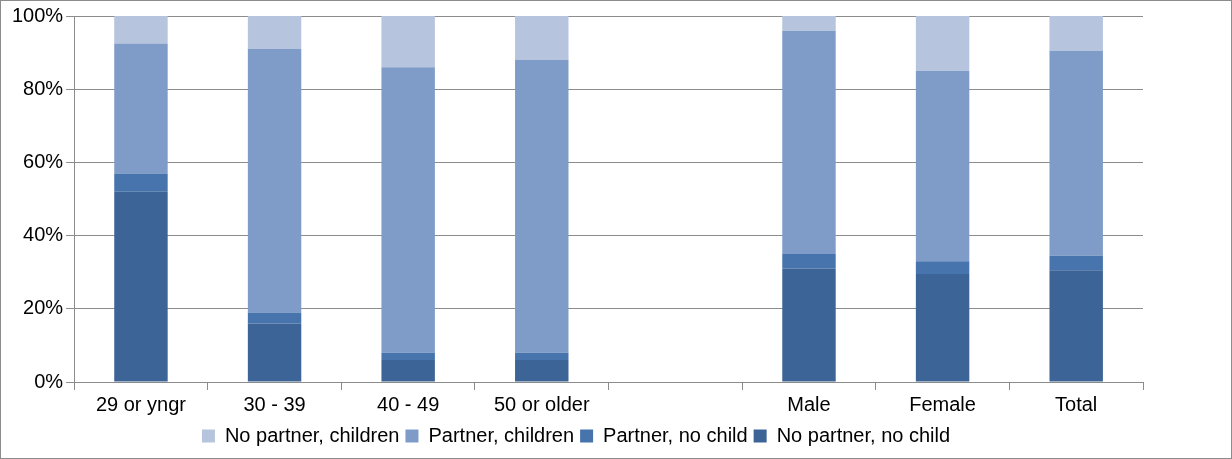  What do you see at coordinates (43, 160) in the screenshot?
I see `y-tick-label: 60%` at bounding box center [43, 160].